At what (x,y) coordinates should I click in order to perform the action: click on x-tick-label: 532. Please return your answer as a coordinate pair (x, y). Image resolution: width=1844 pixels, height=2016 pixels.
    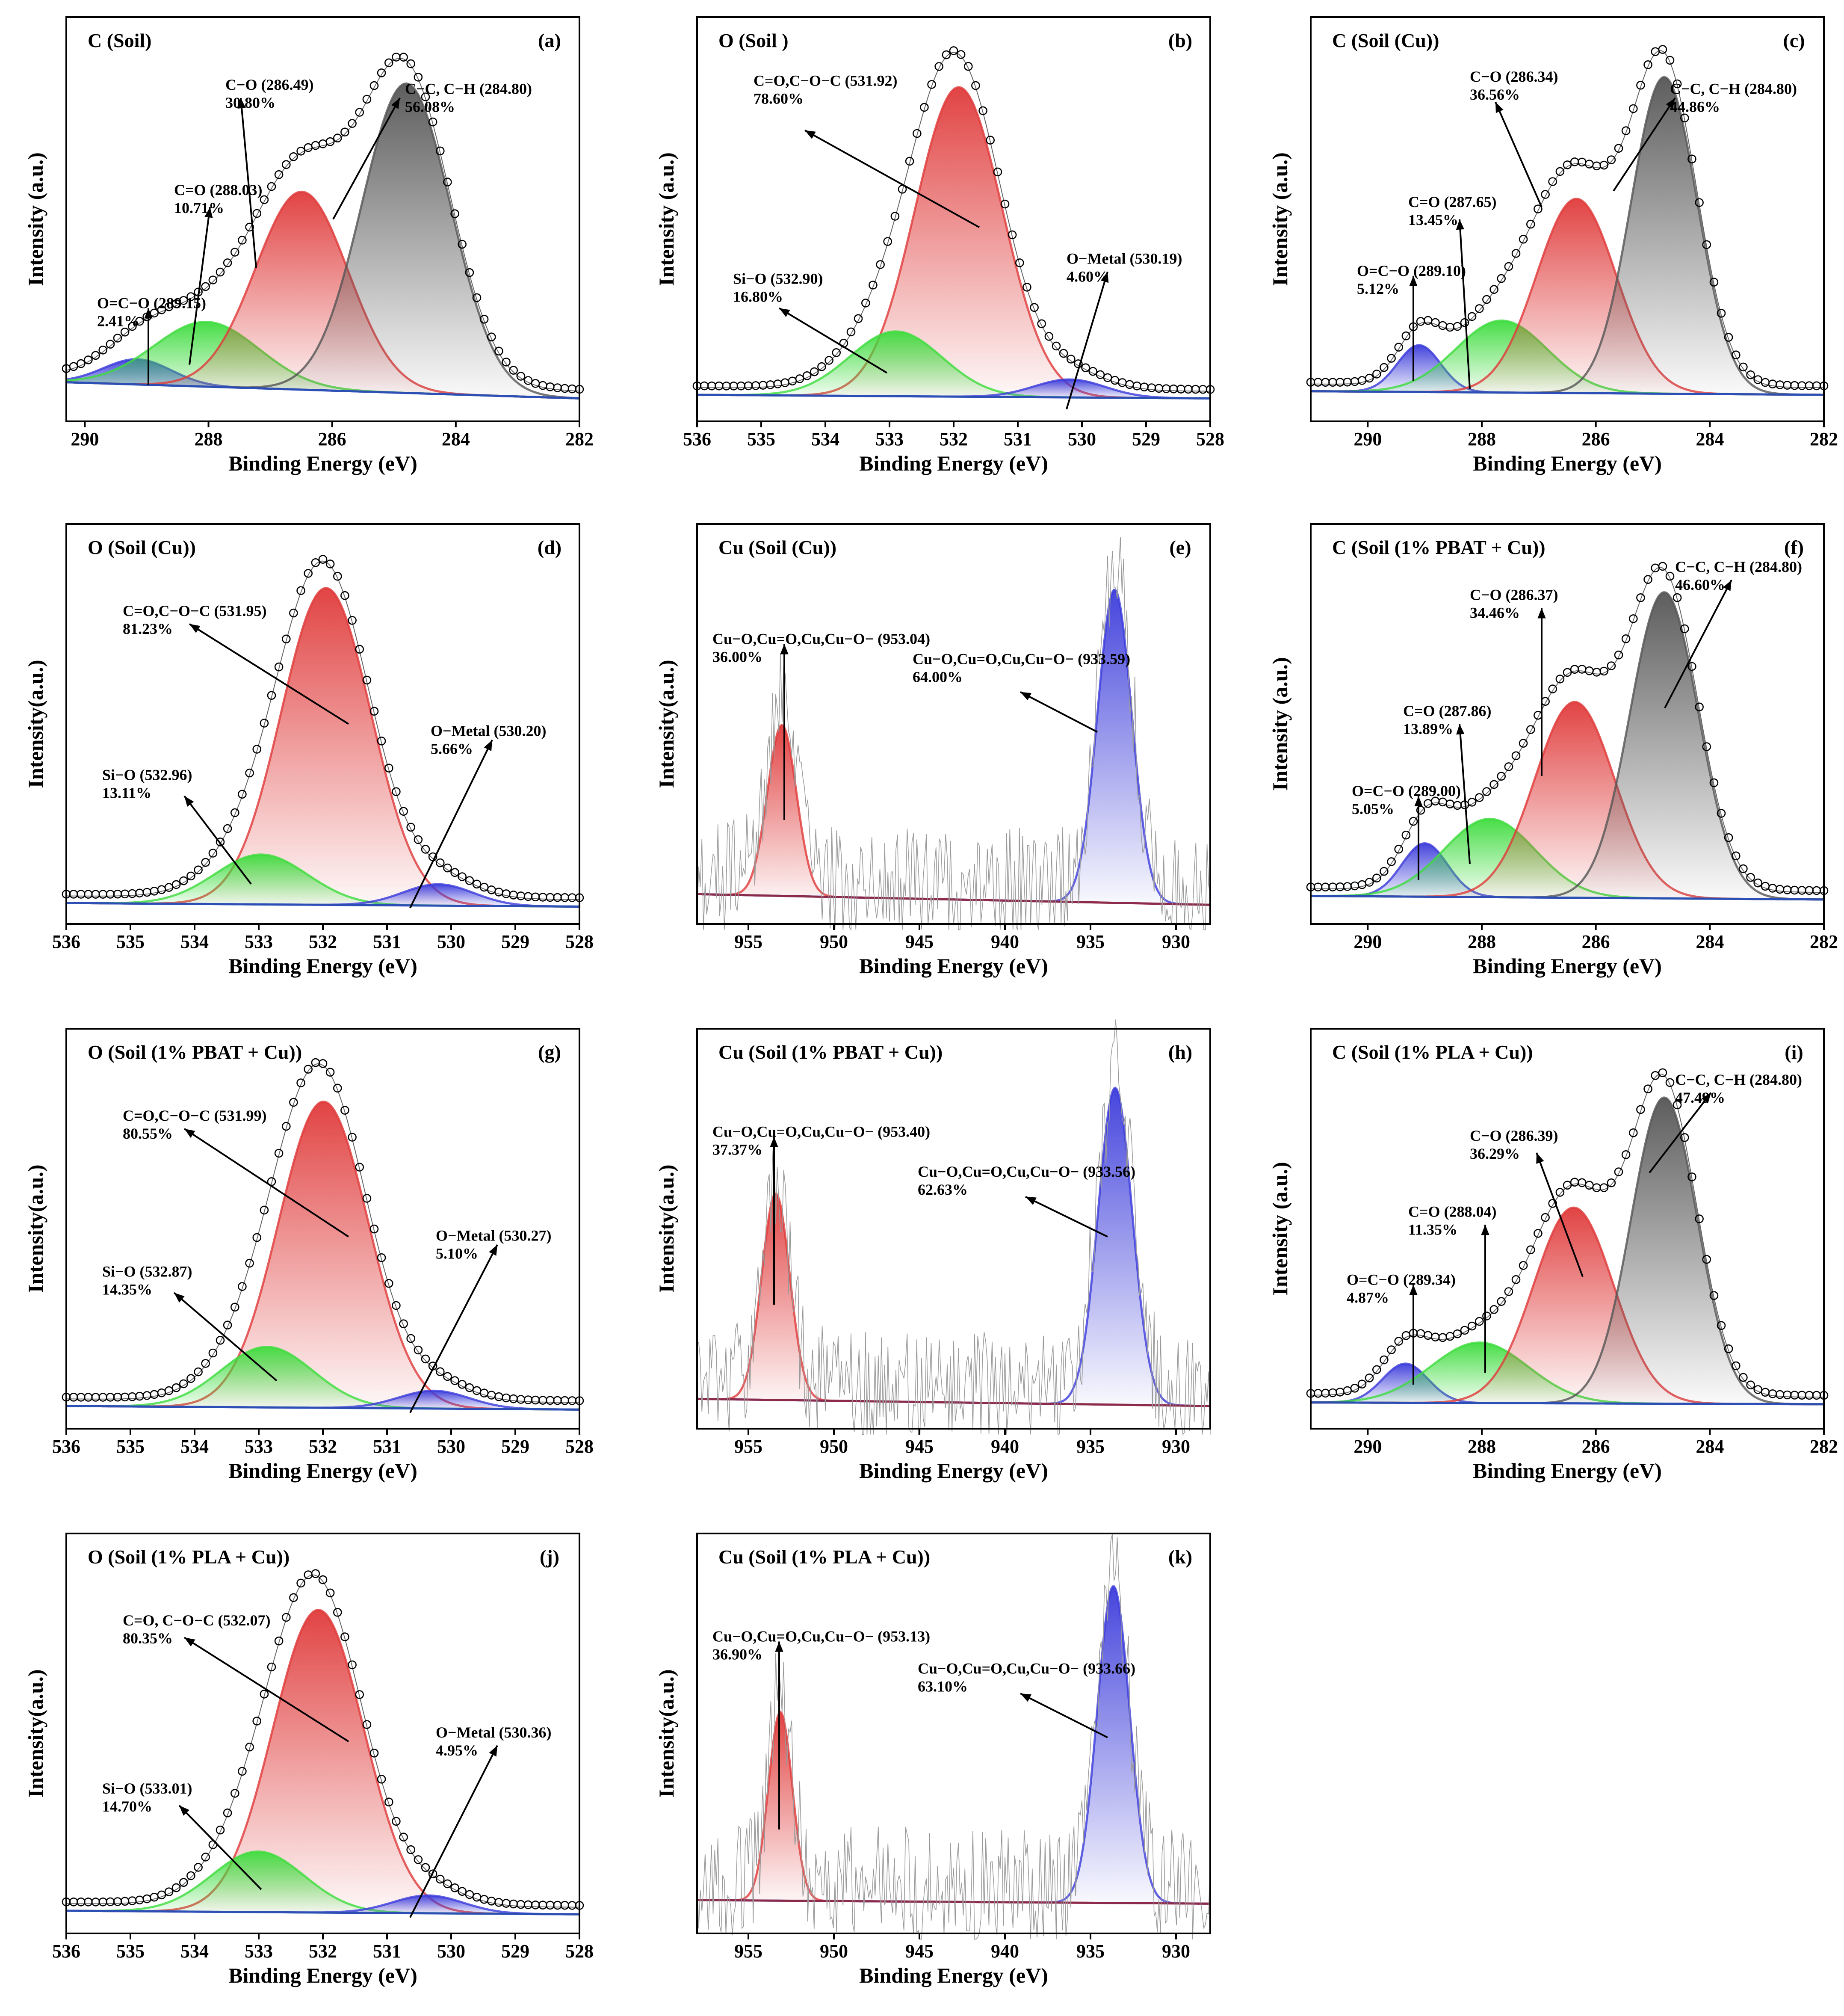
    Looking at the image, I should click on (323, 1446).